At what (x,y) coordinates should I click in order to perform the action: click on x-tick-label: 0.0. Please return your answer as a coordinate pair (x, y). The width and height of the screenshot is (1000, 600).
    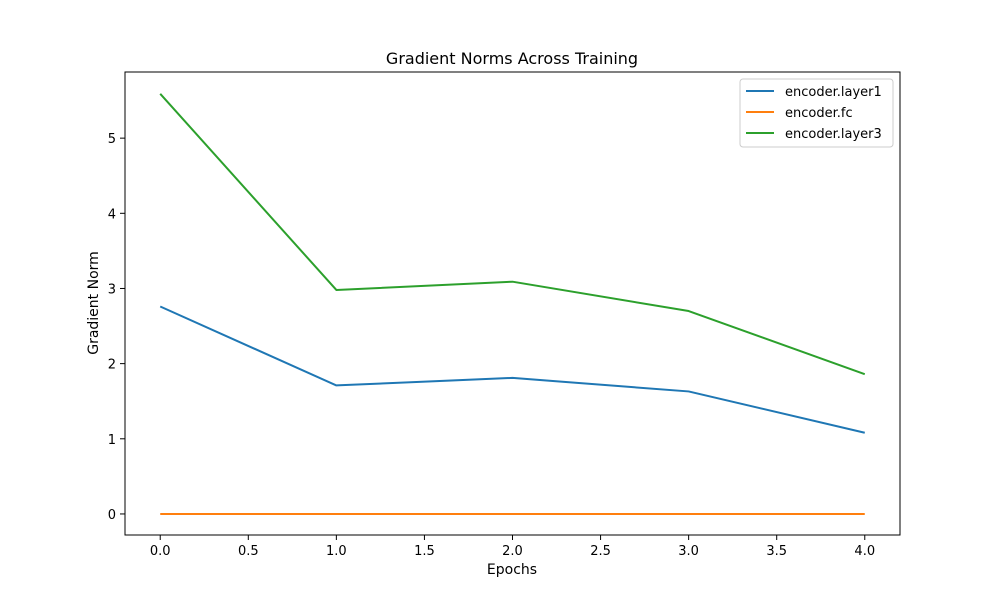
    Looking at the image, I should click on (160, 551).